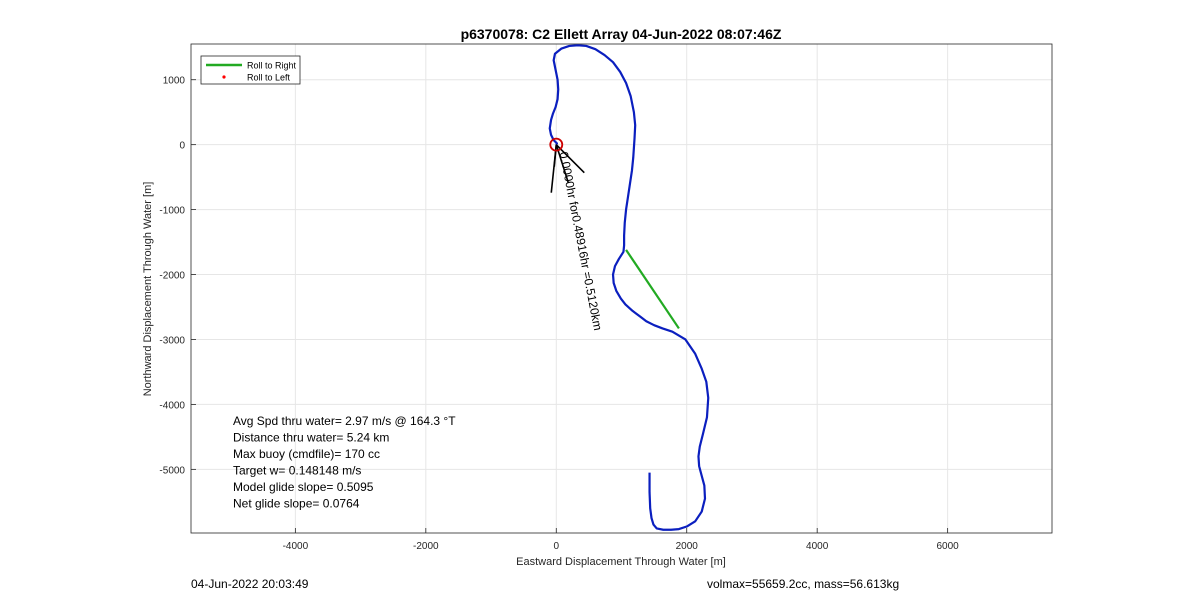 The height and width of the screenshot is (601, 1200). Describe the element at coordinates (172, 405) in the screenshot. I see `y-tick-label: -4000` at that location.